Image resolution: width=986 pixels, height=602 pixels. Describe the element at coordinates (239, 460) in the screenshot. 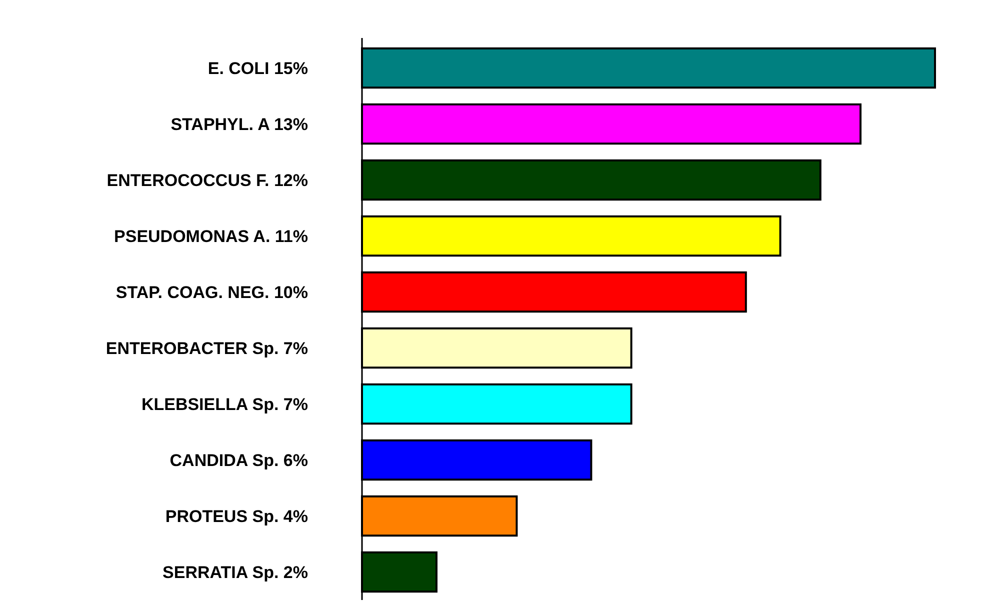

I see `y-tick-label: CANDIDA Sp. 6%` at that location.